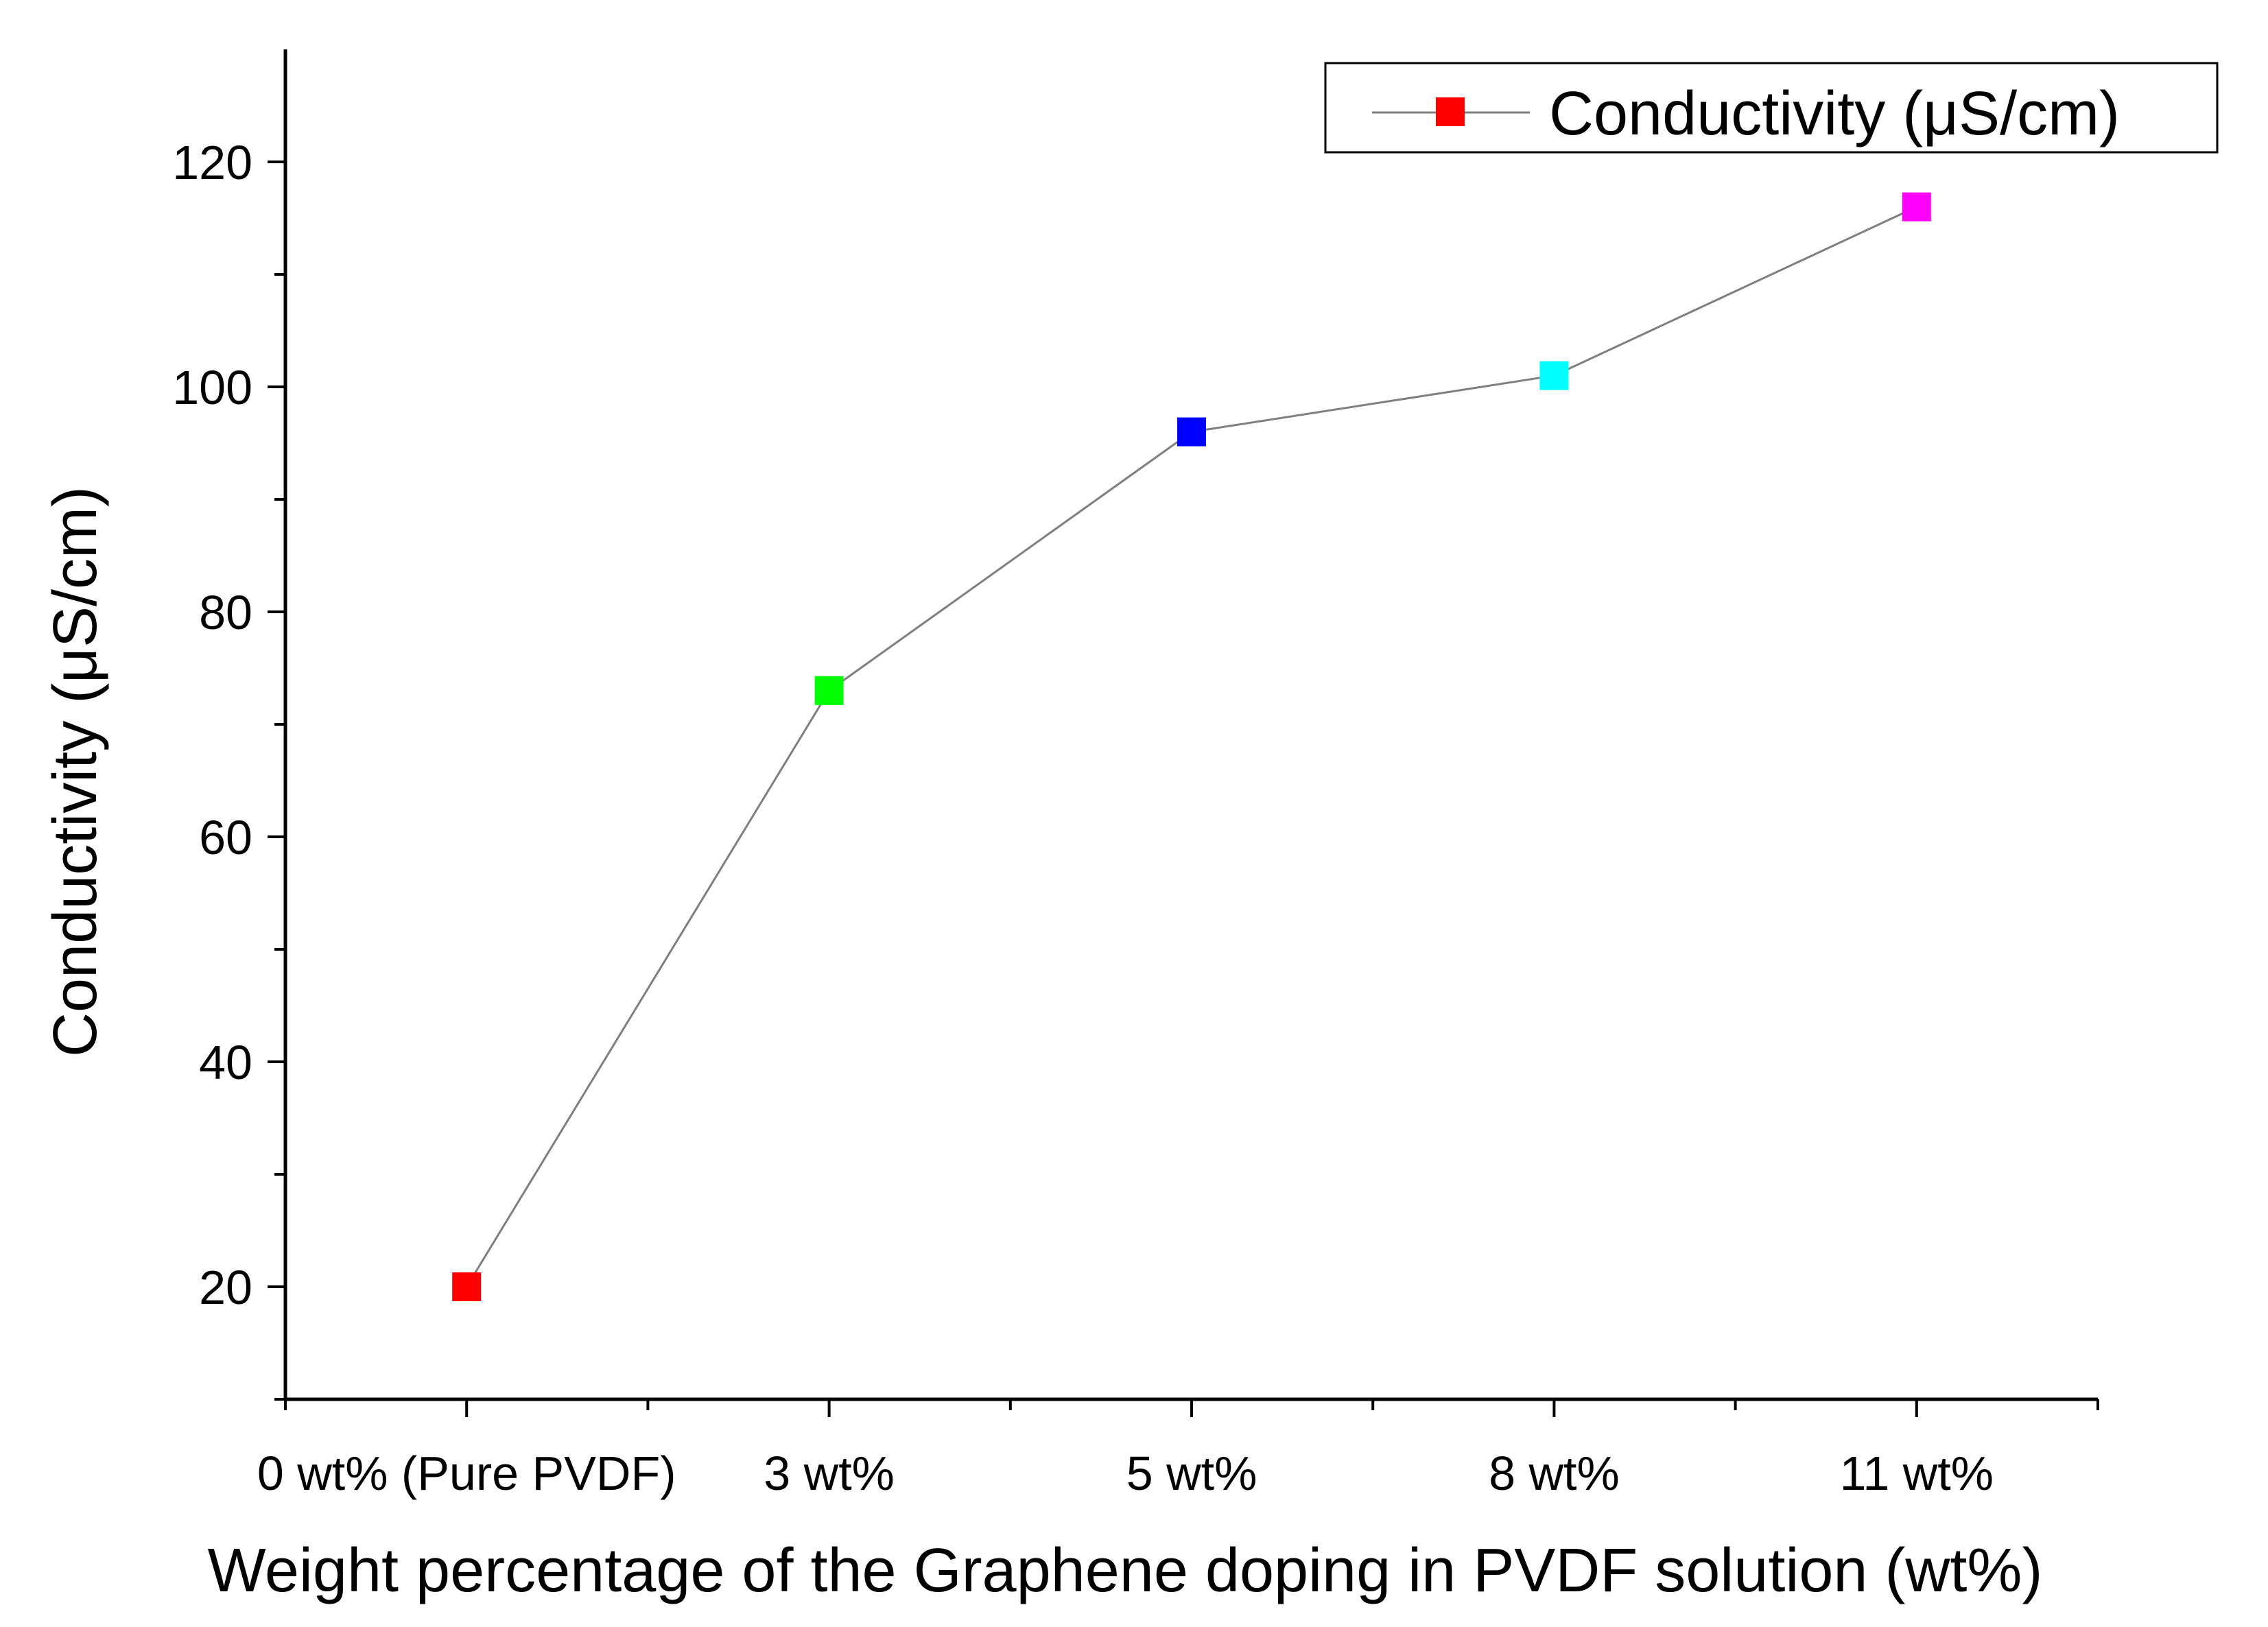  I want to click on x-tick-label: 11 wt%, so click(1917, 1473).